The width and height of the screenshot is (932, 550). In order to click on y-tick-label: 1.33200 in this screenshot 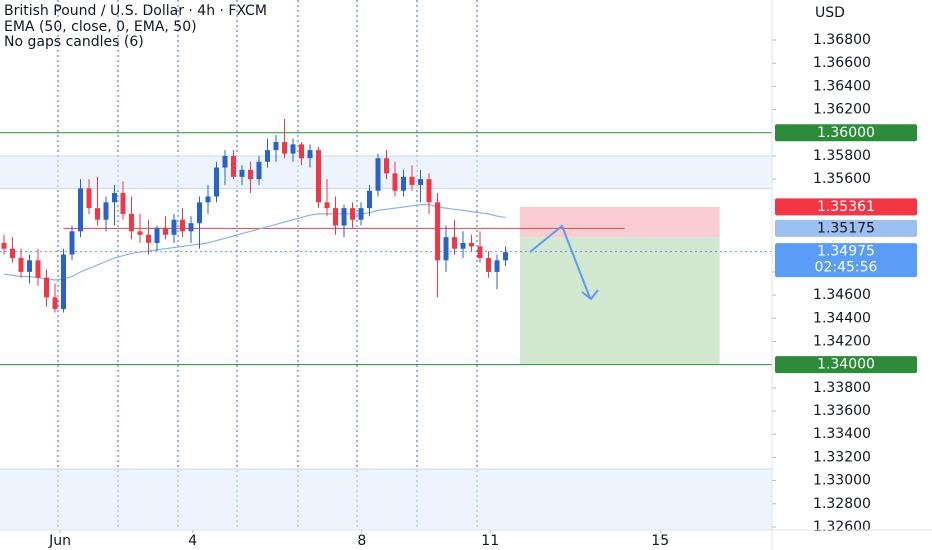, I will do `click(842, 457)`.